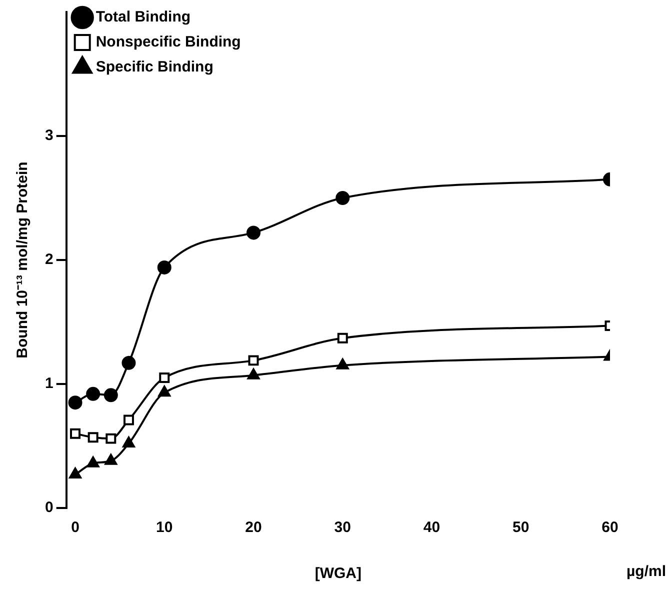 The width and height of the screenshot is (670, 597). I want to click on y-tick-label: 0, so click(49, 507).